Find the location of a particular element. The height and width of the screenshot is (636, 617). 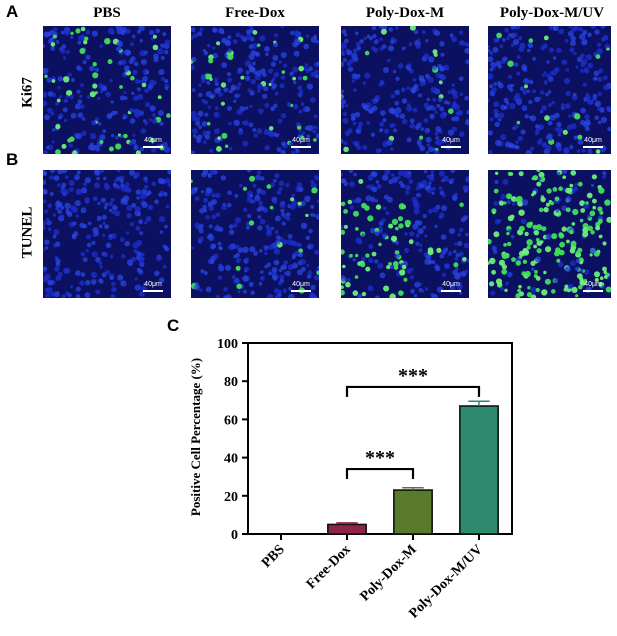

column-title-free-dox: Free-Dox is located at coordinates (255, 13).